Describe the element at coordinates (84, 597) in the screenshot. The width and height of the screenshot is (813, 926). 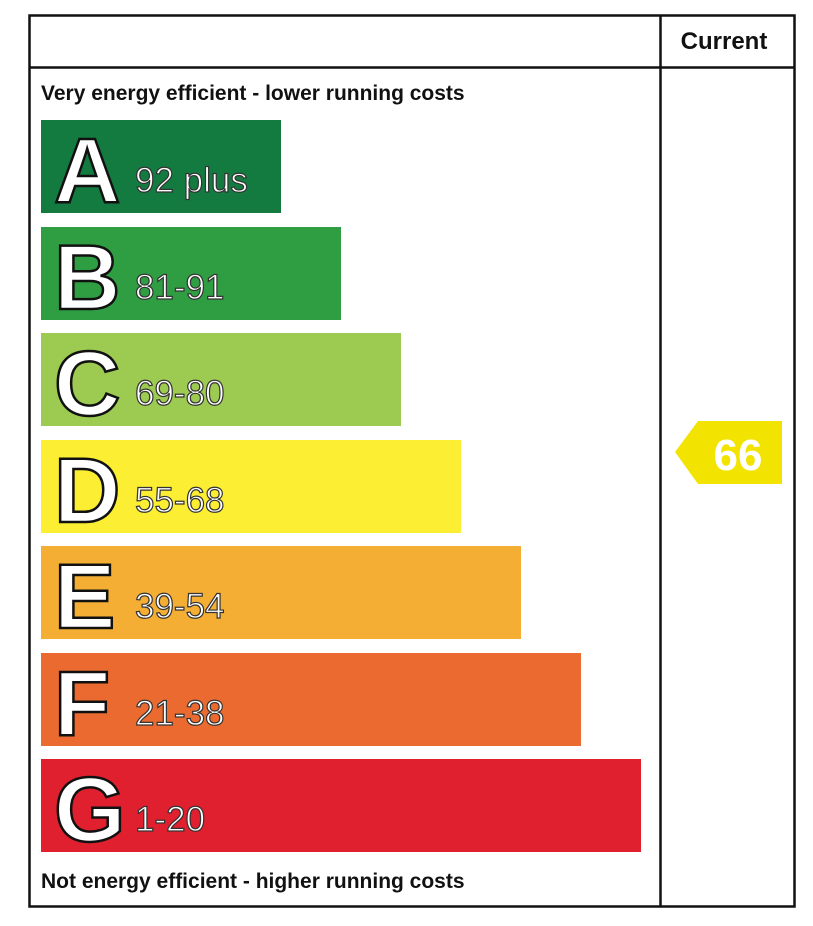
I see `band-letter: E` at that location.